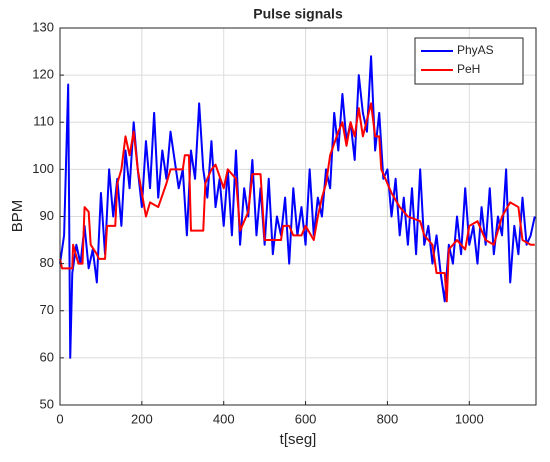 Image resolution: width=550 pixels, height=462 pixels. What do you see at coordinates (43, 121) in the screenshot?
I see `y-tick-label: 110` at bounding box center [43, 121].